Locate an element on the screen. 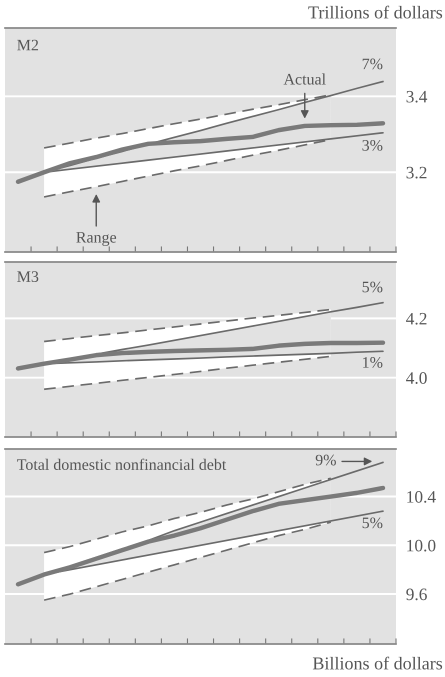 This screenshot has width=445, height=677. y-tick-label: 10.4 is located at coordinates (421, 497).